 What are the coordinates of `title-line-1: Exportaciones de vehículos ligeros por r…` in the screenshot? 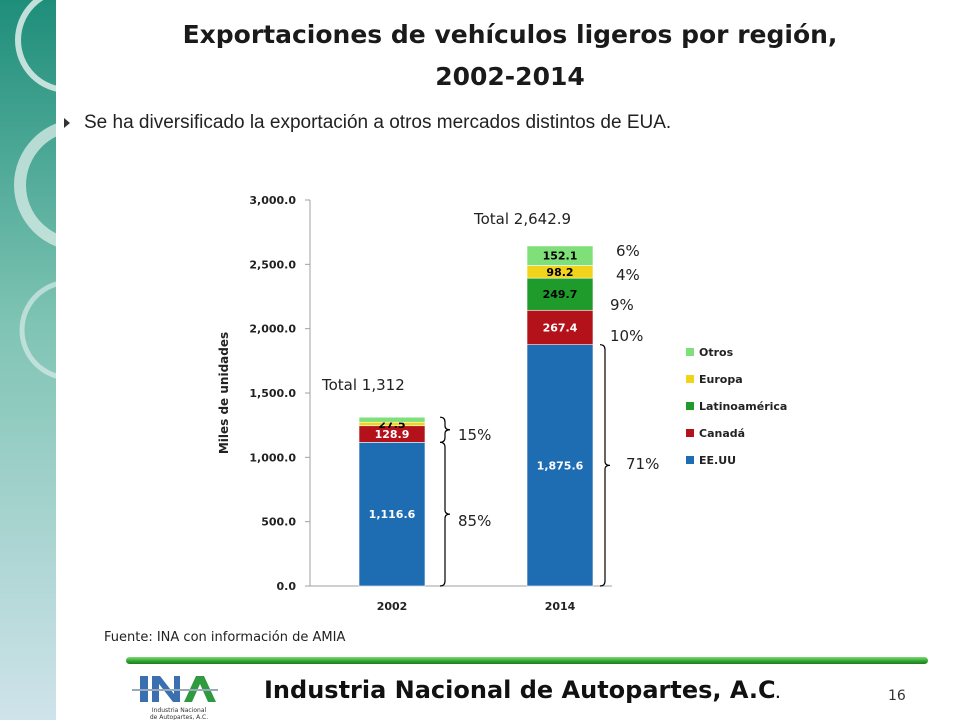 It's located at (510, 34).